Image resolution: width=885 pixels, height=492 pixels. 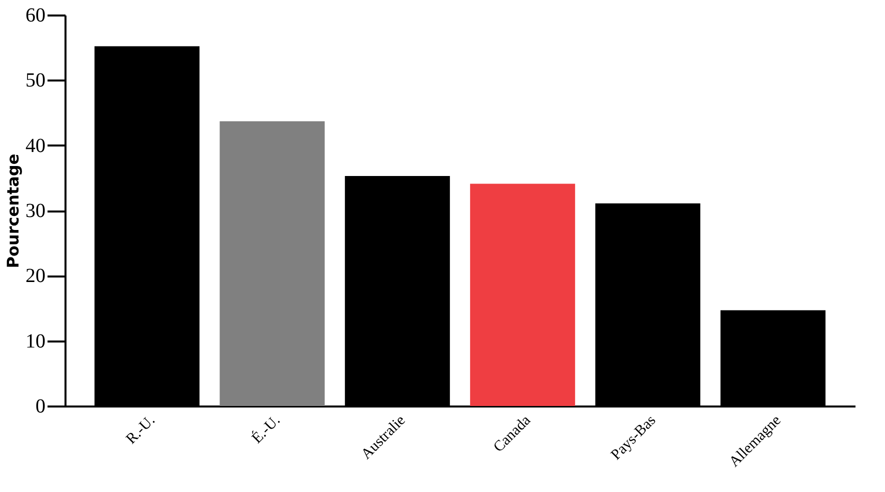 I want to click on y-tick-label: 50, so click(x=36, y=81).